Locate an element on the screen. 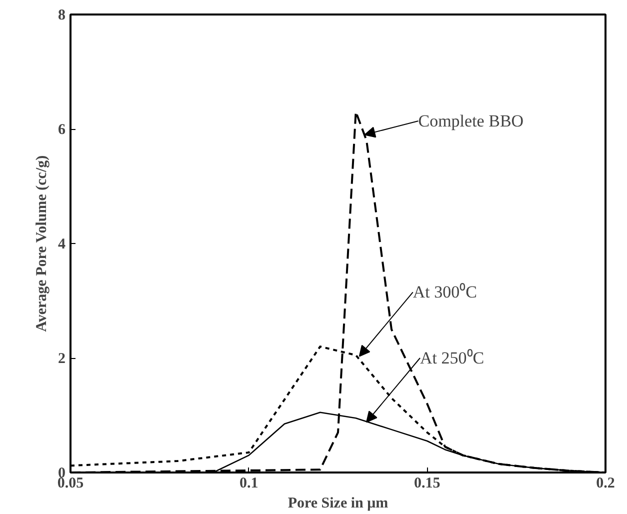  annotation: At 250⁰C is located at coordinates (452, 358).